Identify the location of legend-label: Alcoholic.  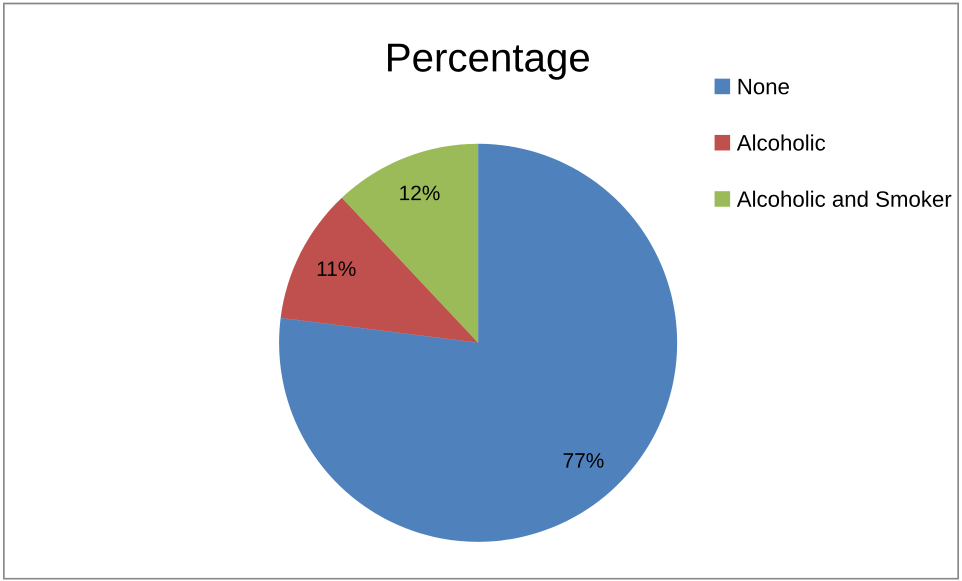
(781, 142).